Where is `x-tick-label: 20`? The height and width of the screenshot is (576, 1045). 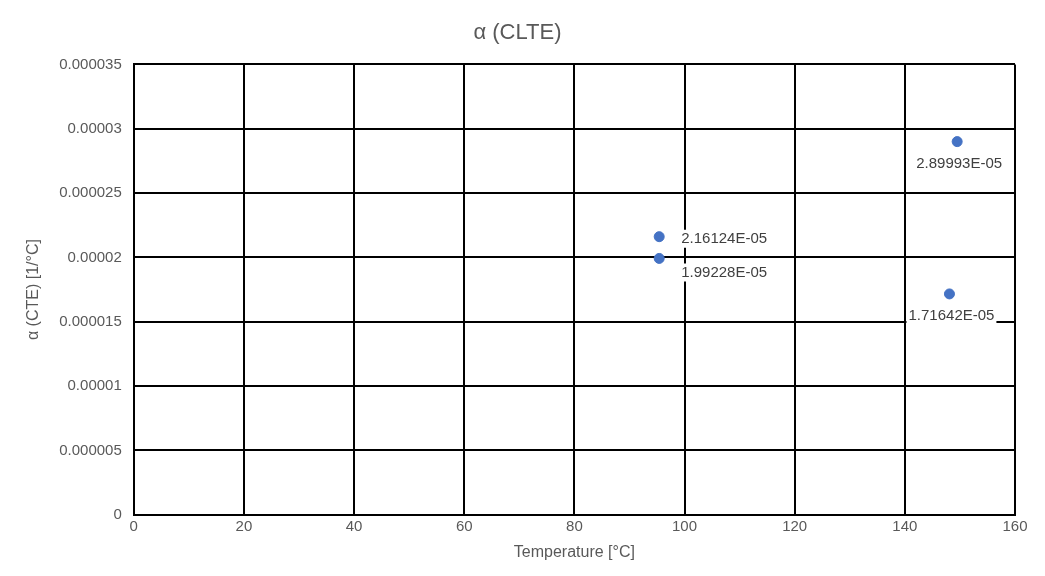
x-tick-label: 20 is located at coordinates (244, 525).